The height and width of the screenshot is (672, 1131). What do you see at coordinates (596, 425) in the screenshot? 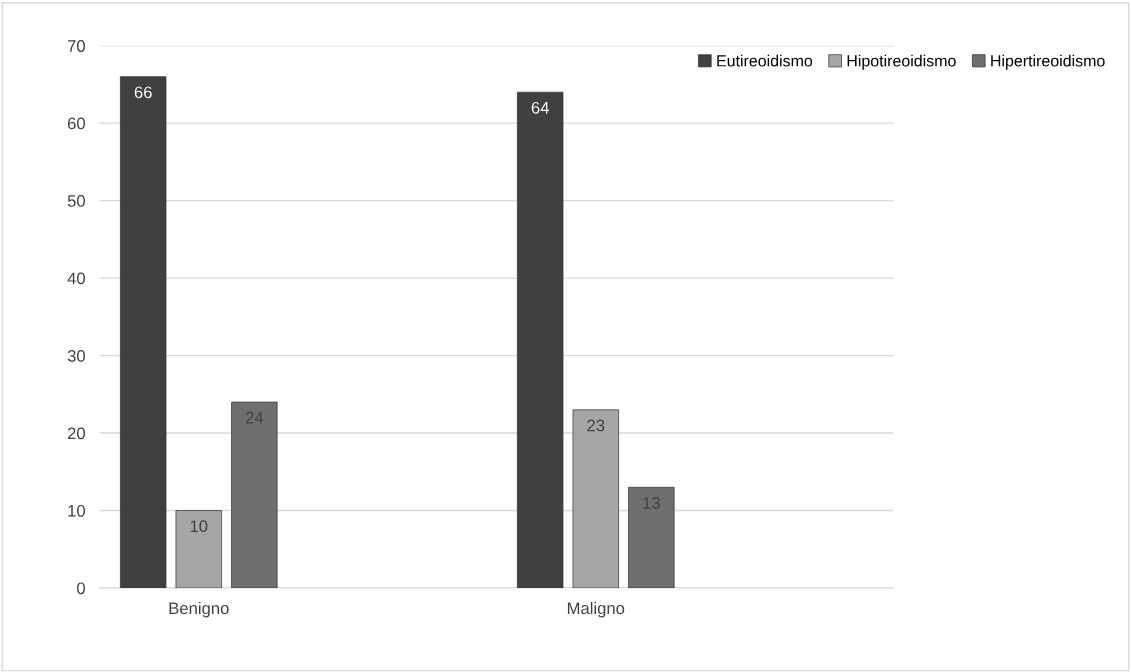
I see `data-label: 23` at bounding box center [596, 425].